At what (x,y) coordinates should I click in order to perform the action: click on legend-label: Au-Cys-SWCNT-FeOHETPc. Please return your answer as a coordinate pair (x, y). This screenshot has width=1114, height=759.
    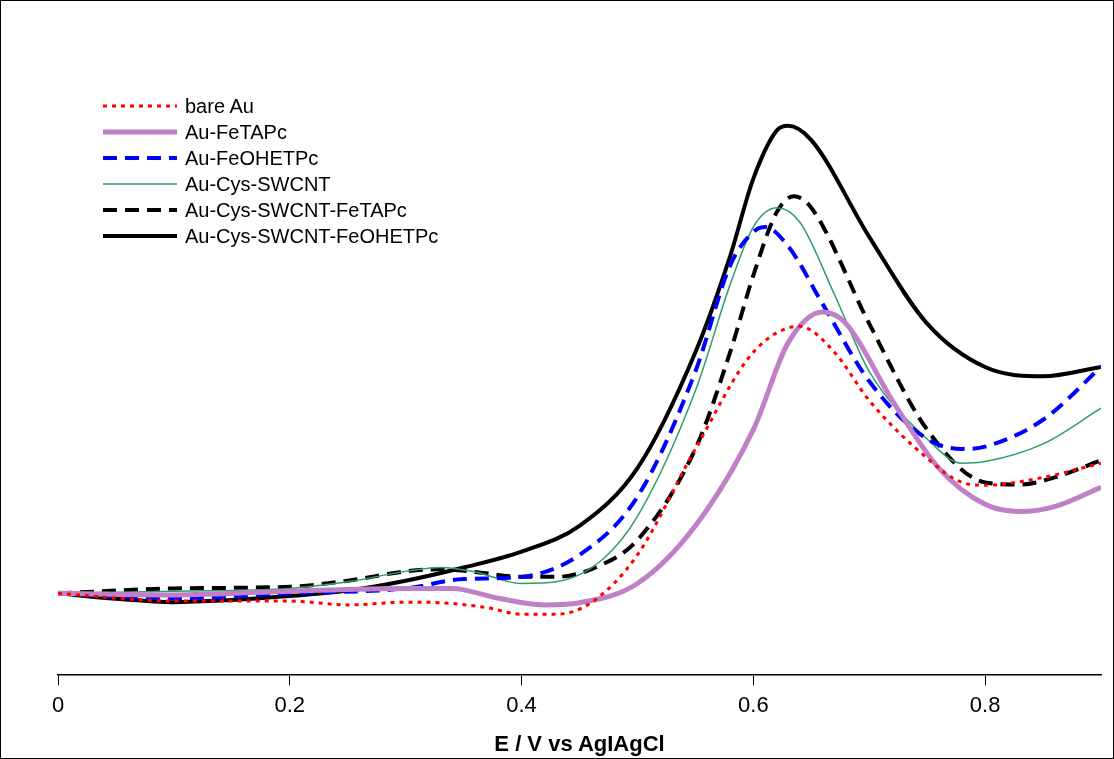
    Looking at the image, I should click on (312, 236).